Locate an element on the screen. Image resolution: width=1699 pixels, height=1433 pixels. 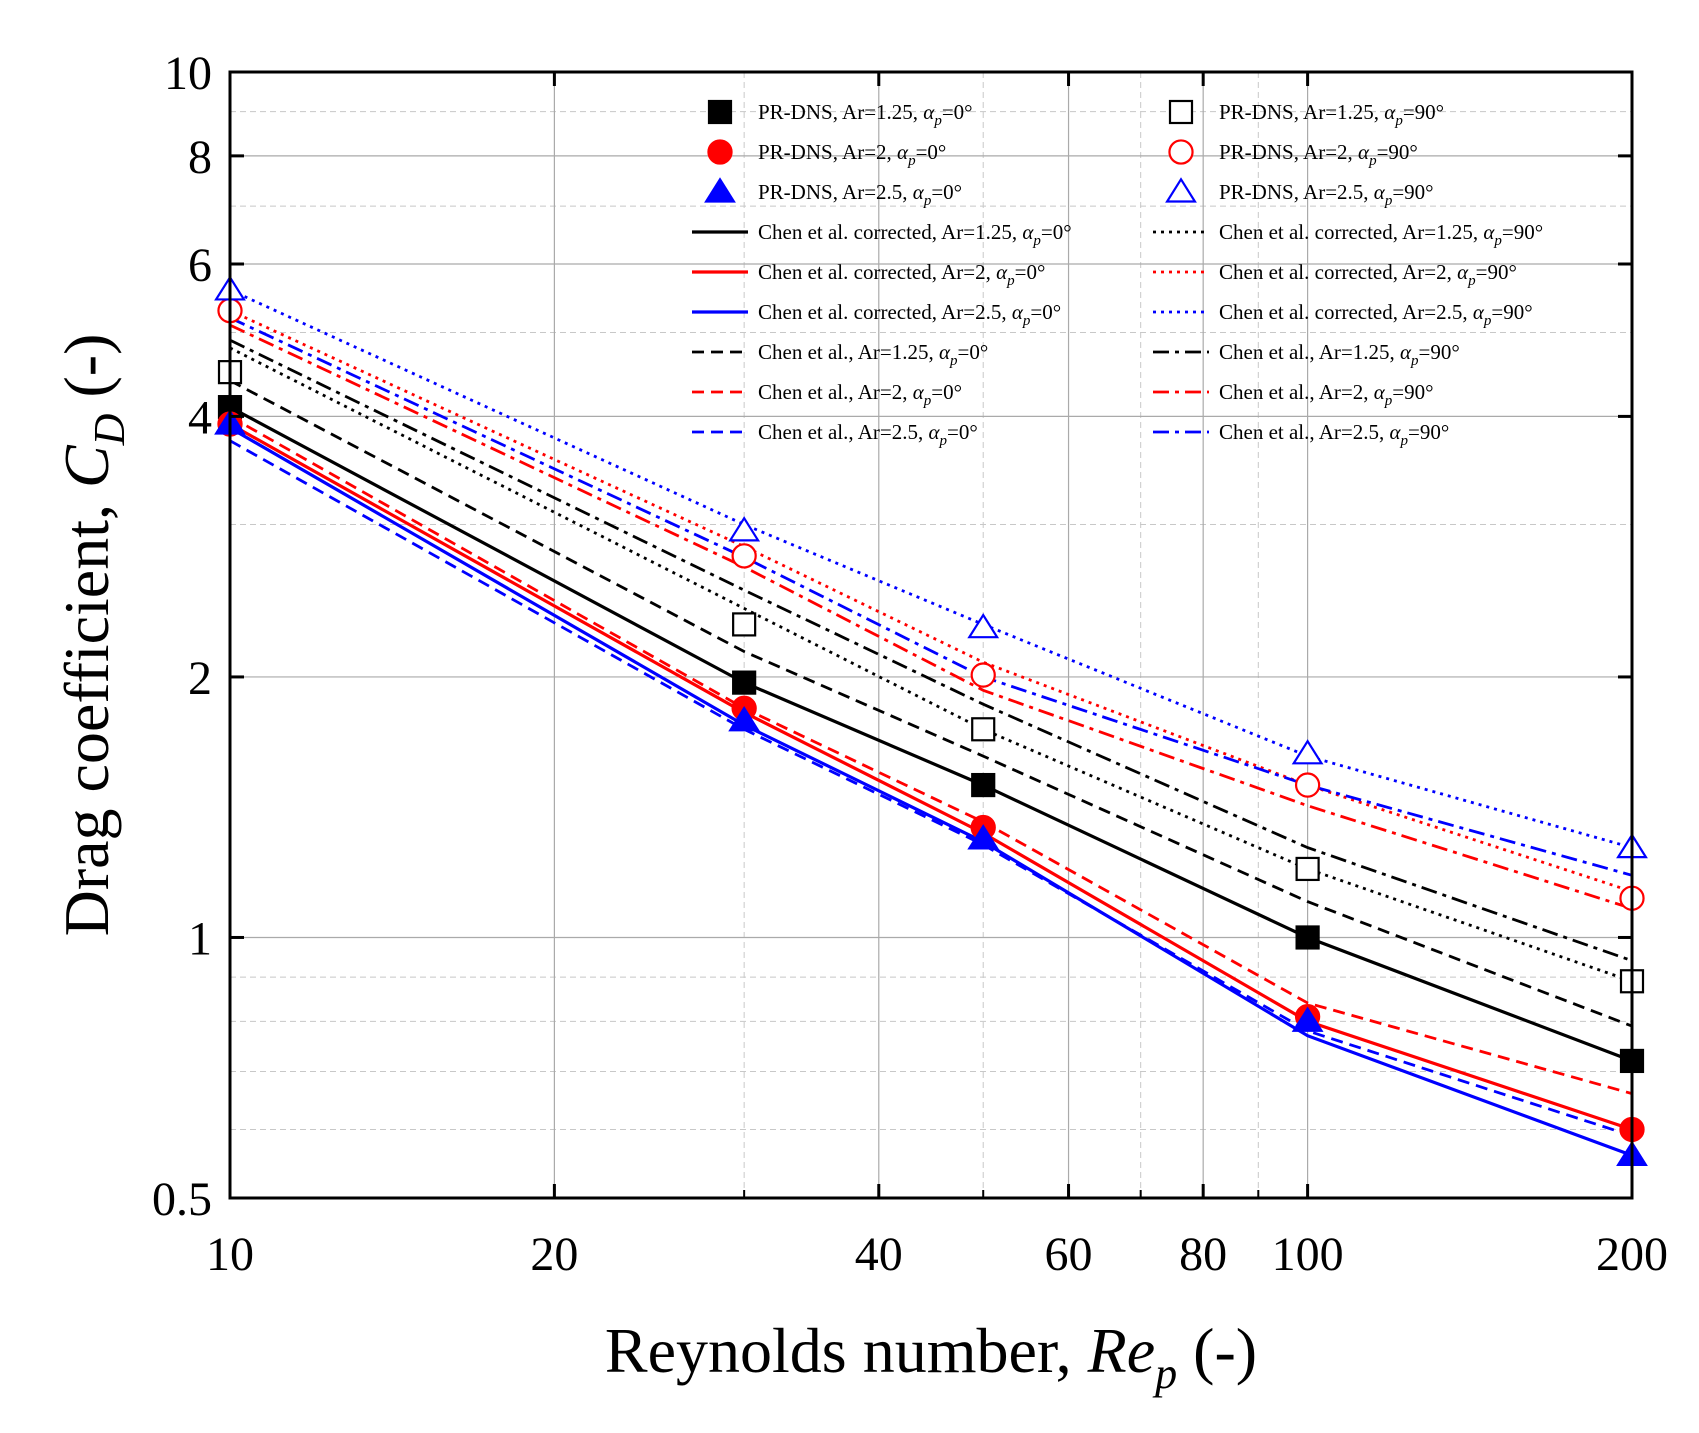
legend-label: Chen et al. corrected, Ar=1.25, αp=90° is located at coordinates (1381, 234).